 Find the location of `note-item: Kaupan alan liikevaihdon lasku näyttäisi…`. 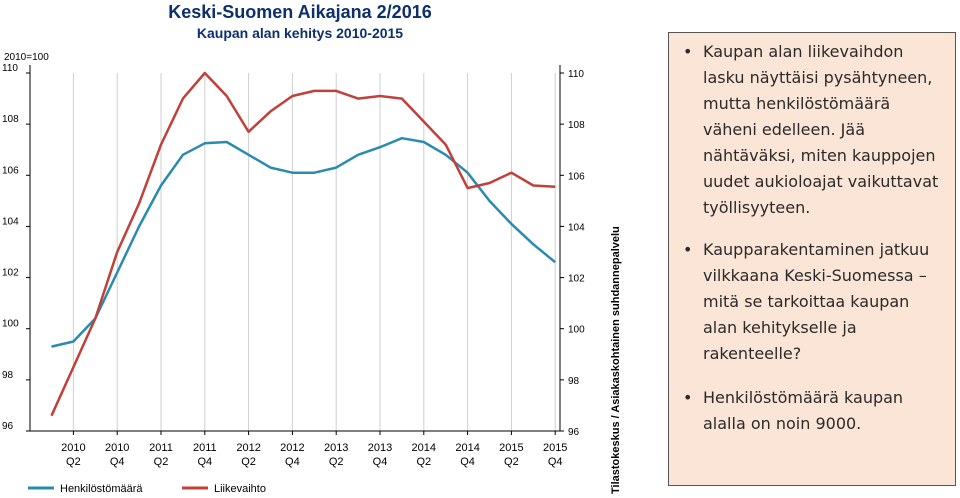

note-item: Kaupan alan liikevaihdon lasku näyttäisi… is located at coordinates (813, 130).